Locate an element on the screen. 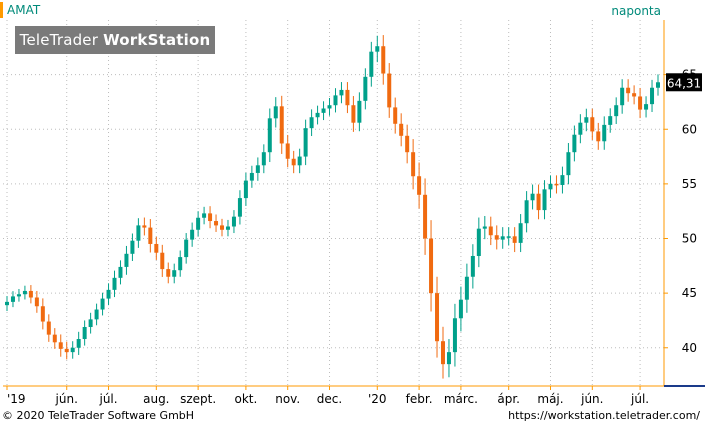 This screenshot has height=424, width=705. last-price-tag: 64,31 is located at coordinates (684, 82).